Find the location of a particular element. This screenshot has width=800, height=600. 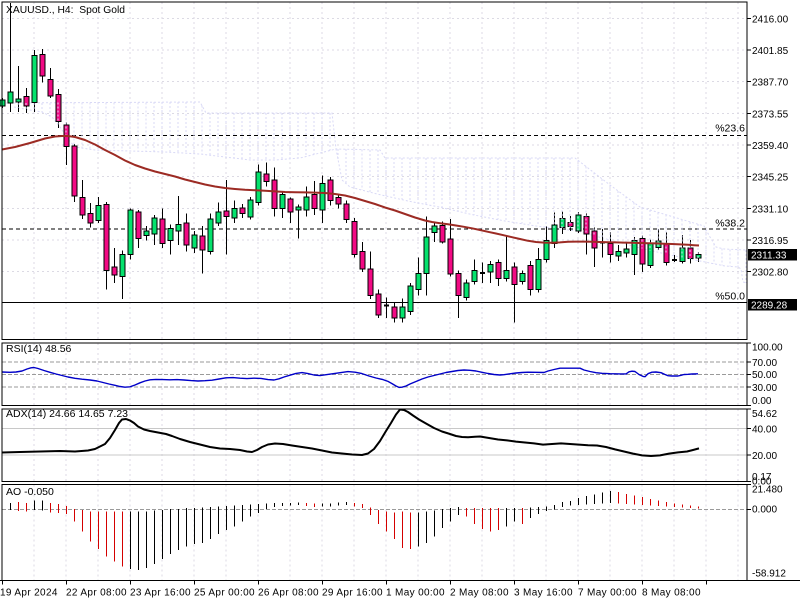

svg-text: RSI(14) 48.56 is located at coordinates (39, 349).